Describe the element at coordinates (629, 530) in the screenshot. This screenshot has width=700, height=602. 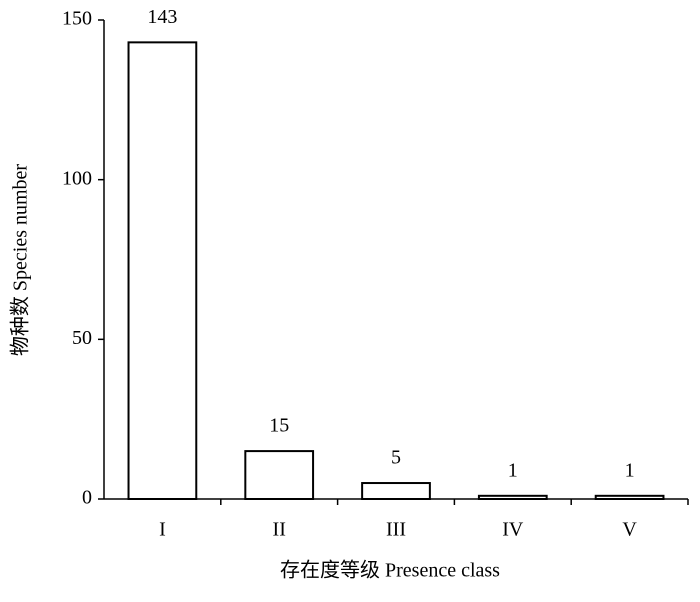
I see `x-tick-label: V` at that location.